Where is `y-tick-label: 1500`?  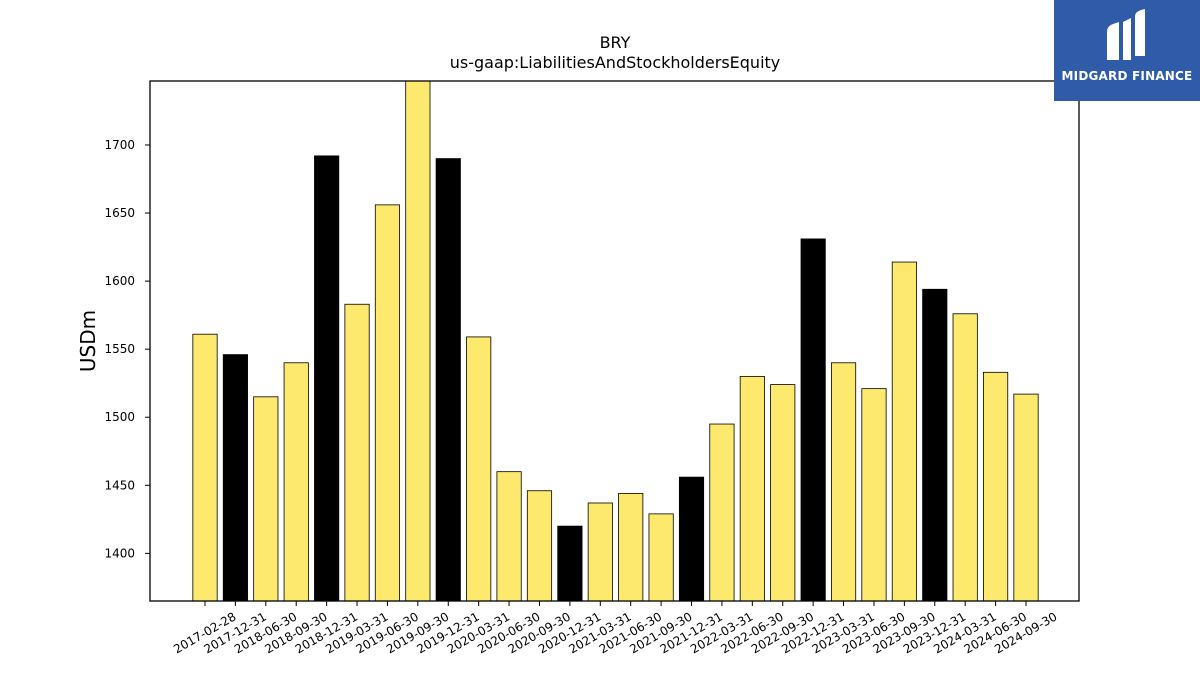
y-tick-label: 1500 is located at coordinates (119, 417).